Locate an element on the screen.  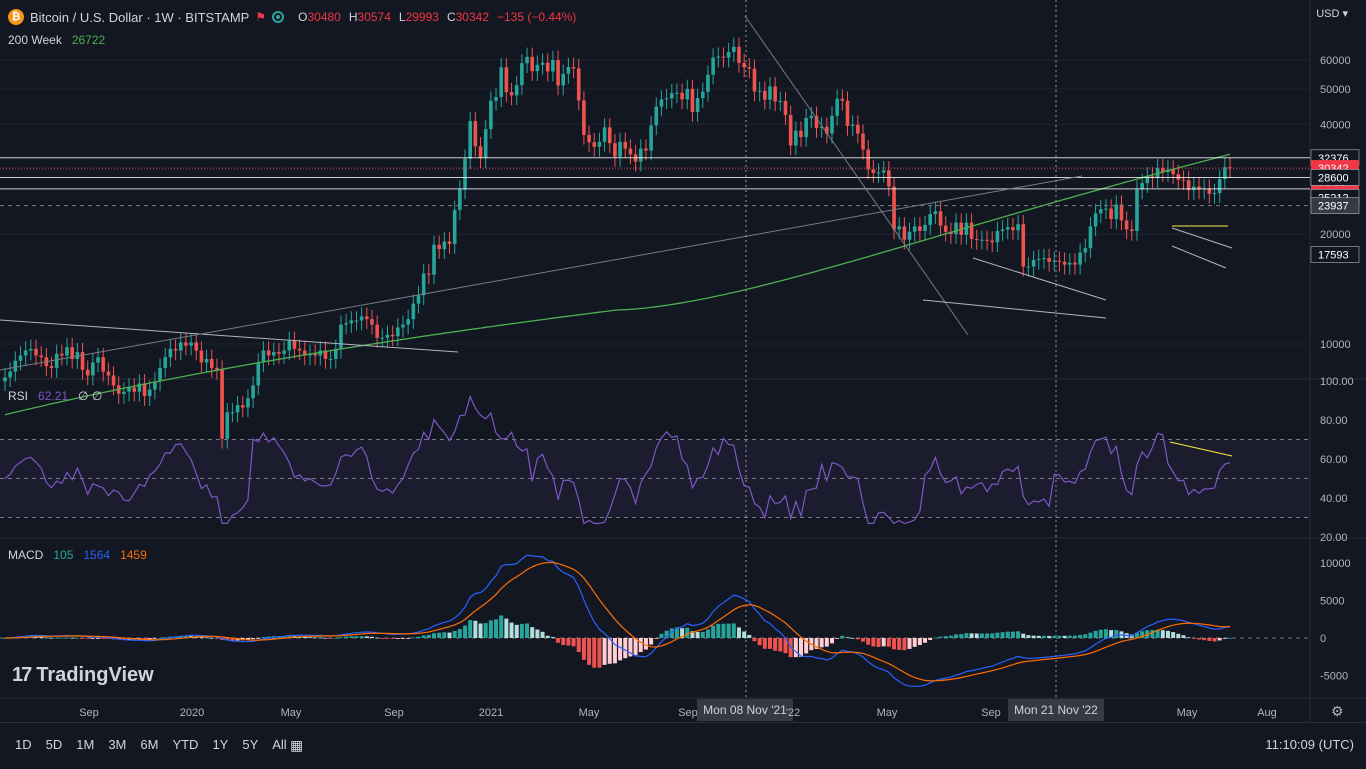
macd-tick: -5000 is located at coordinates (1334, 677).